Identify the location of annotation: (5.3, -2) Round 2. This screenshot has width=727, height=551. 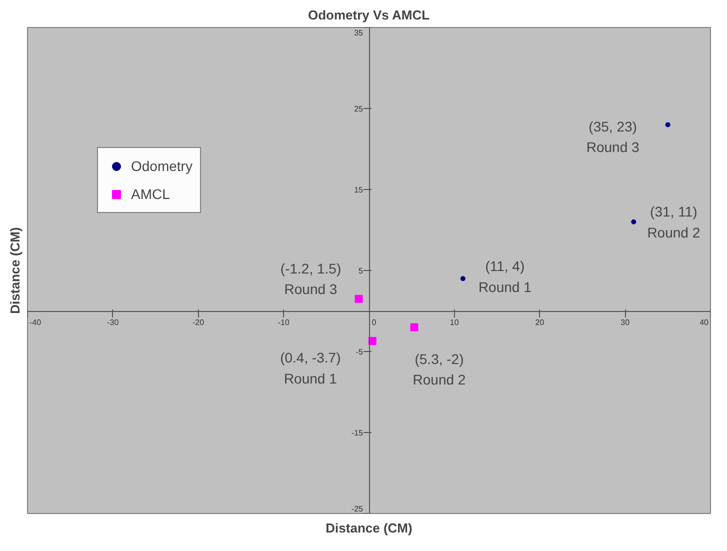
(439, 369).